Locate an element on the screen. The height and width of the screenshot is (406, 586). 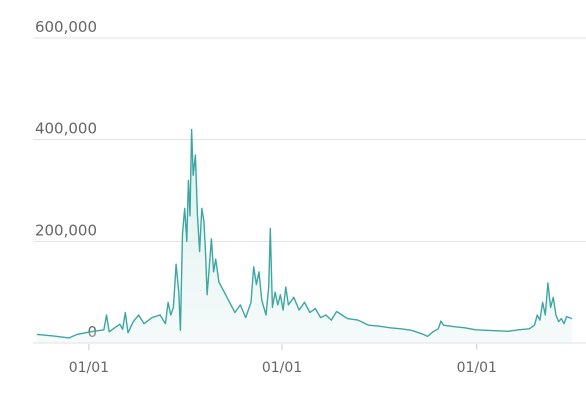
y-tick-label: 400,000 is located at coordinates (66, 129).